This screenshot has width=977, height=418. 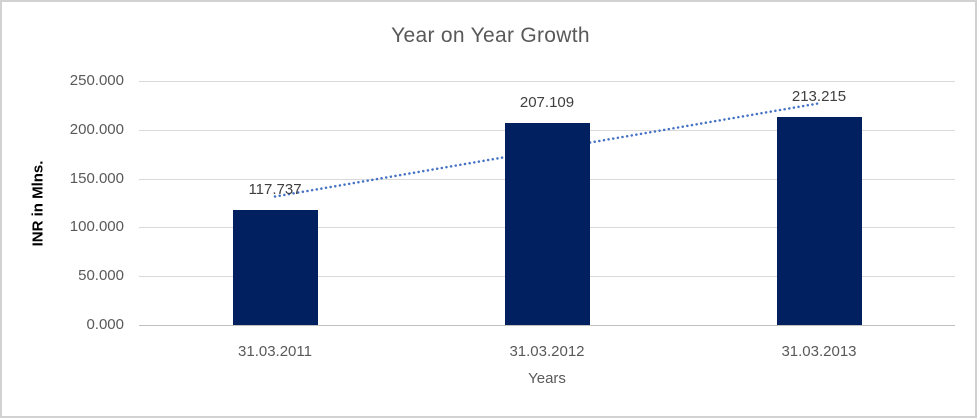 I want to click on x-tick-label: 31.03.2011, so click(x=275, y=351).